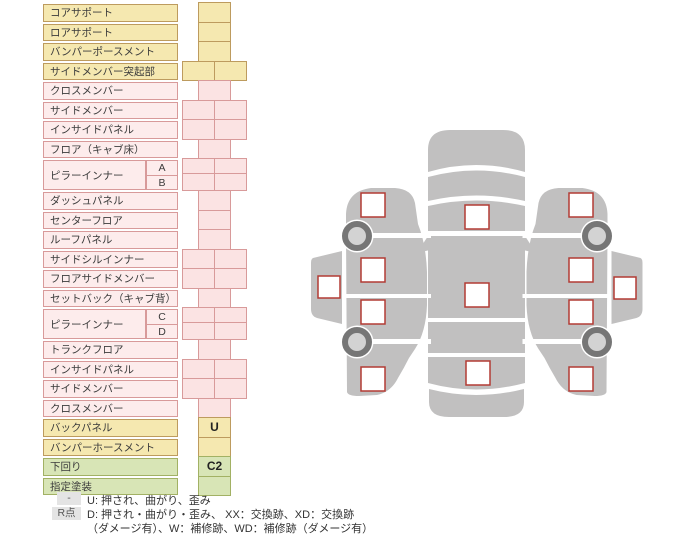  What do you see at coordinates (476, 151) in the screenshot?
I see `hood-segment` at bounding box center [476, 151].